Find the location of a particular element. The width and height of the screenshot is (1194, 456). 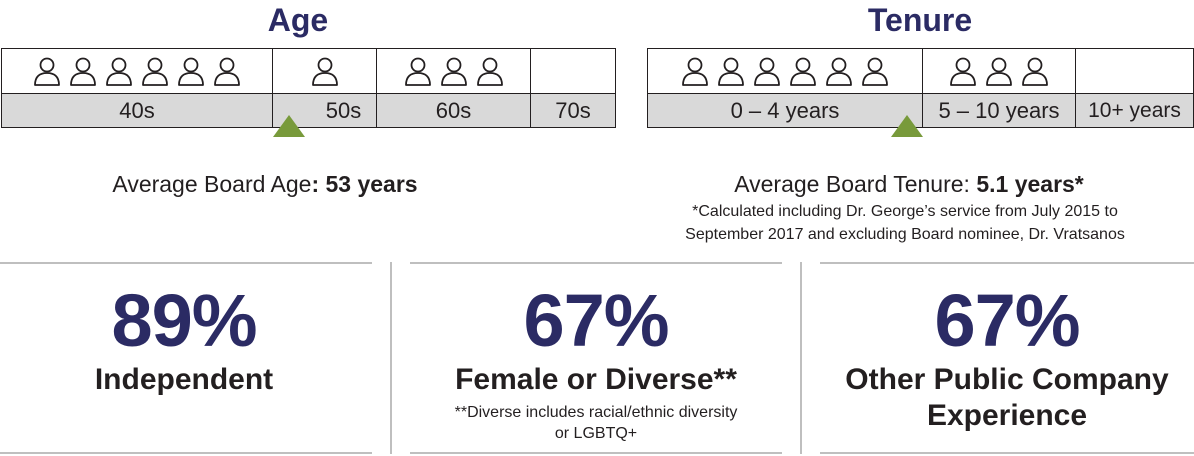

age-icons-60s is located at coordinates (453, 71).